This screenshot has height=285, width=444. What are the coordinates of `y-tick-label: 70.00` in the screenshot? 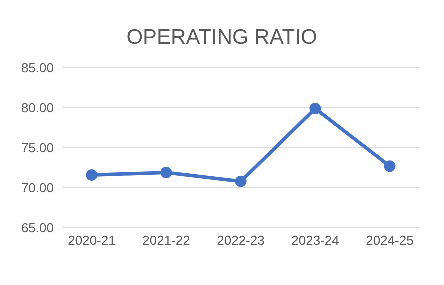 It's located at (37, 188).